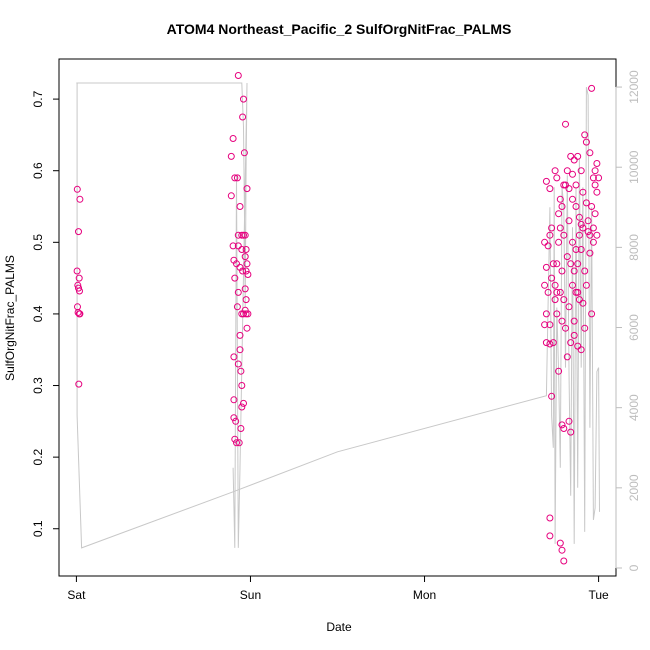 The image size is (650, 650). I want to click on y2-axis: 0 2000 4000 6000 8000 10000 12000, so click(628, 320).